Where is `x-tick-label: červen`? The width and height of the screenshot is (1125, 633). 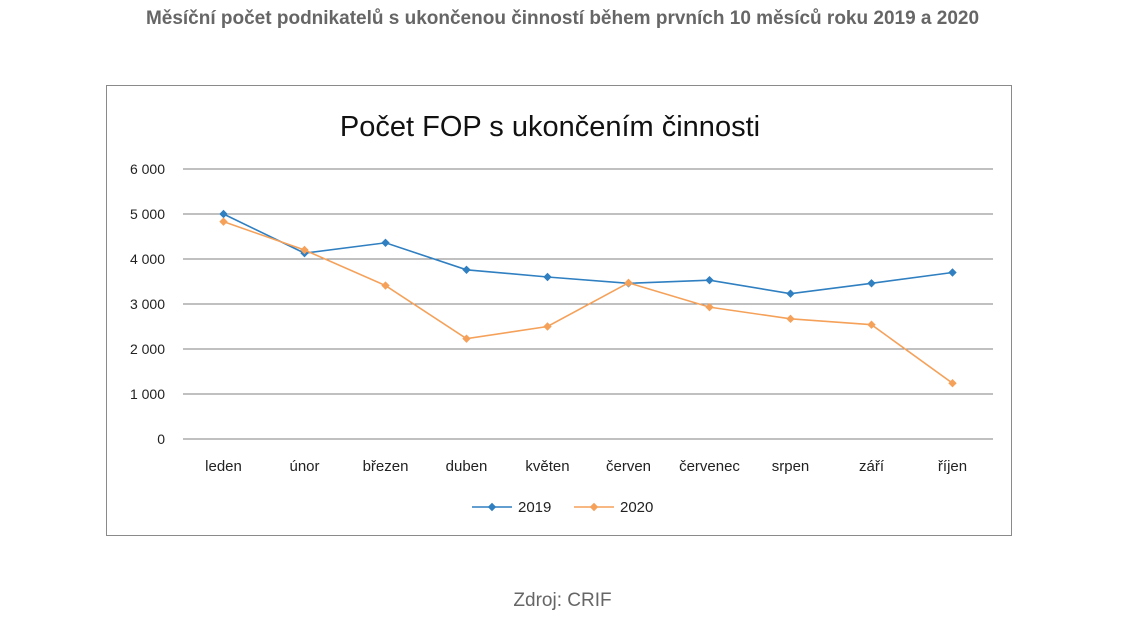
x-tick-label: červen is located at coordinates (628, 466).